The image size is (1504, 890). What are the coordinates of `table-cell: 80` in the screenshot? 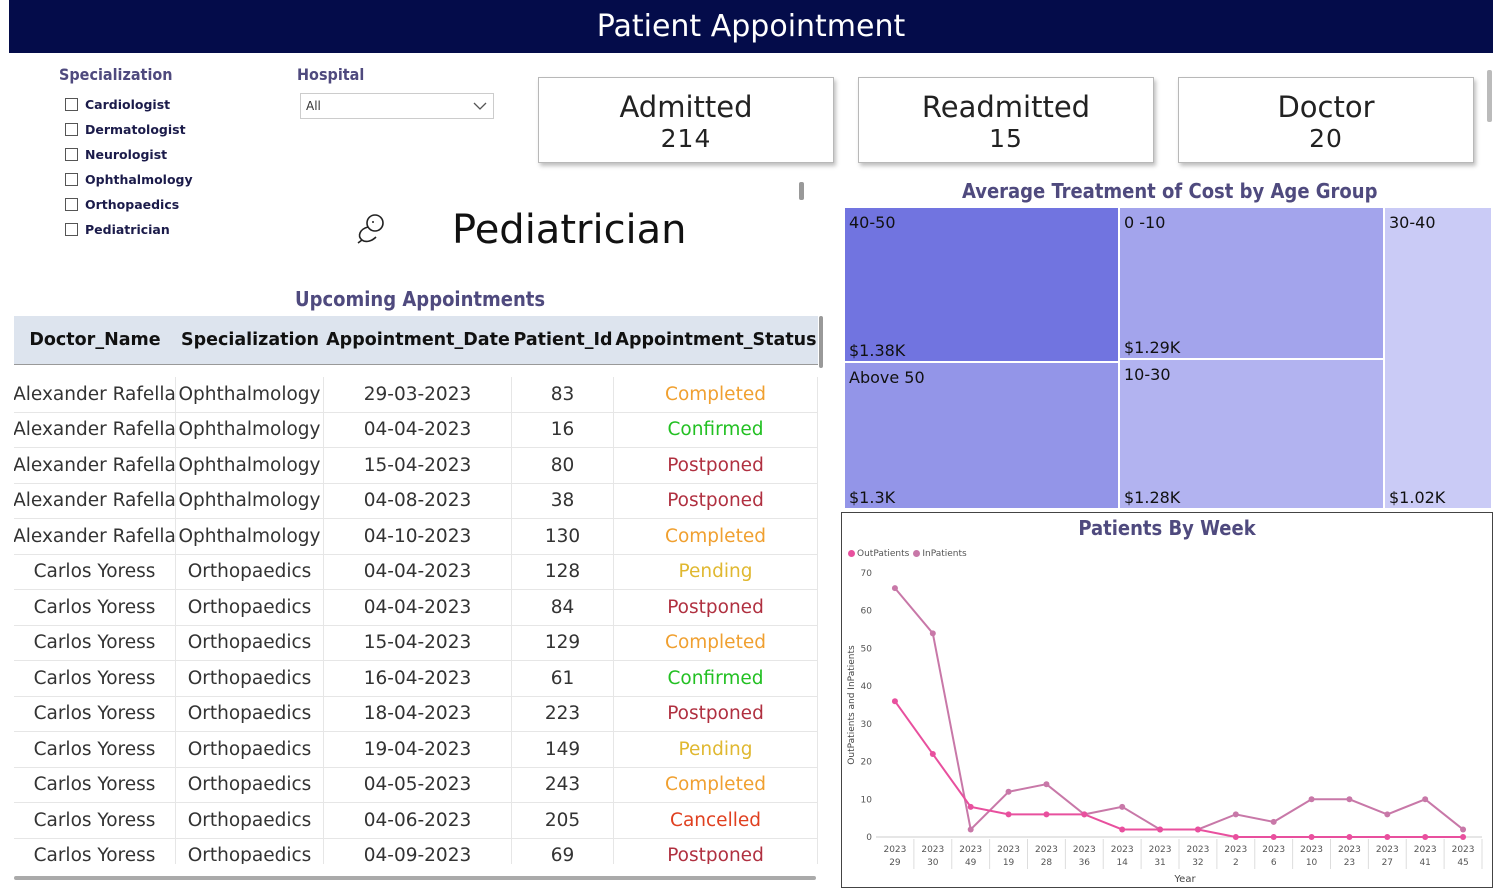 It's located at (563, 465).